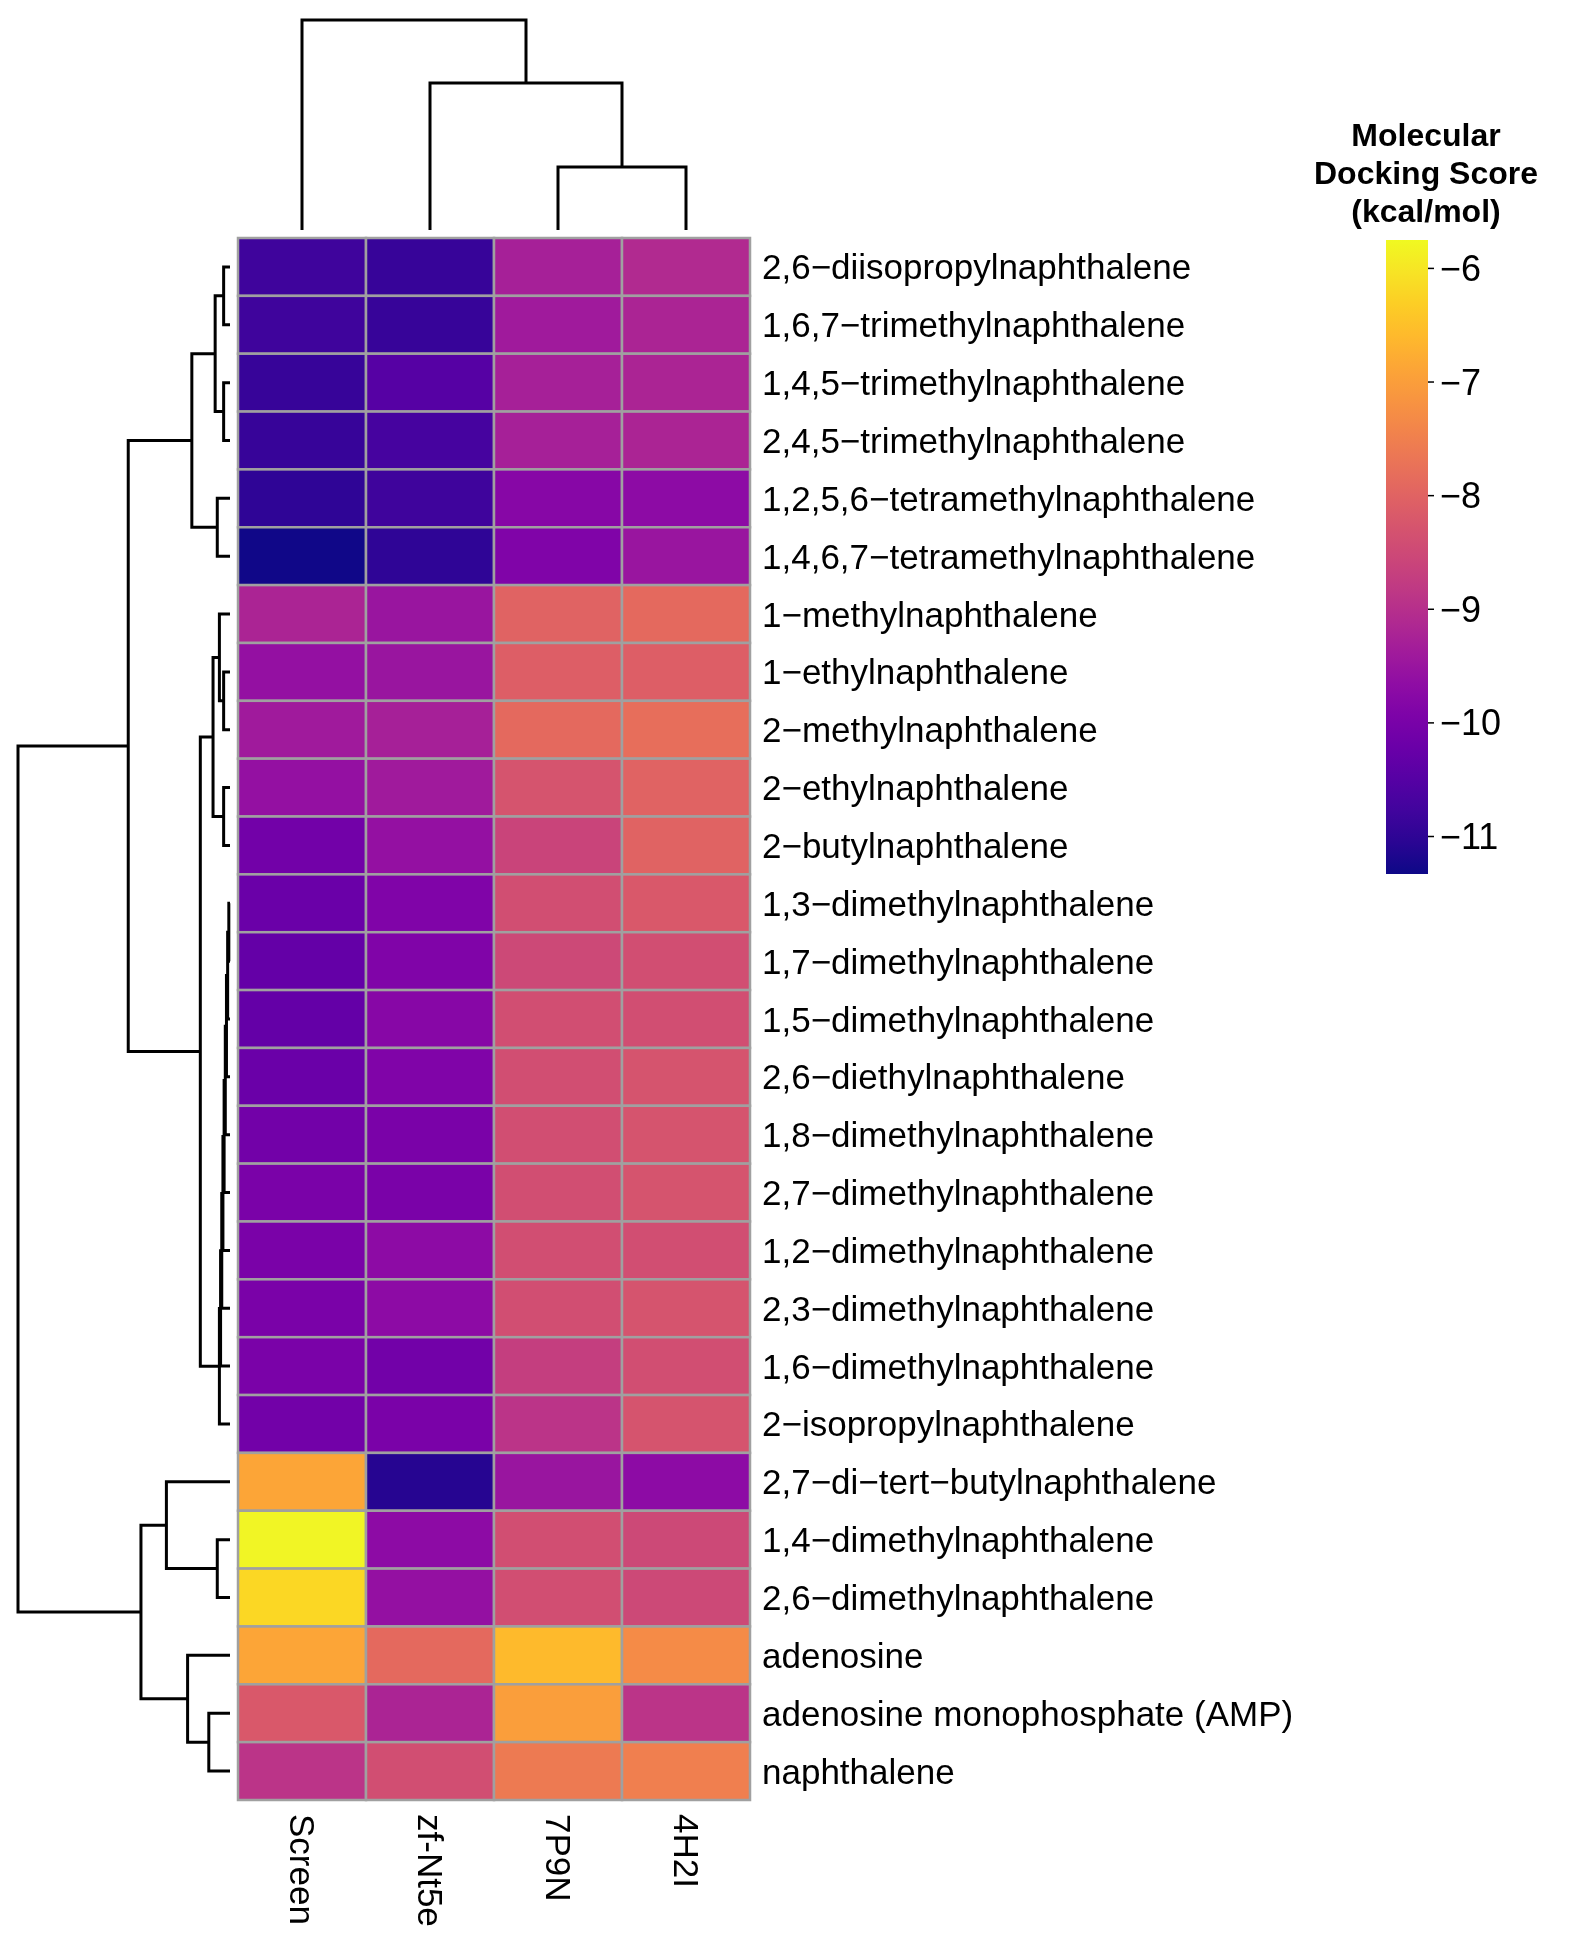 The image size is (1578, 1950). What do you see at coordinates (958, 1598) in the screenshot?
I see `y-tick-label: 2,6−dimethylnaphthalene` at bounding box center [958, 1598].